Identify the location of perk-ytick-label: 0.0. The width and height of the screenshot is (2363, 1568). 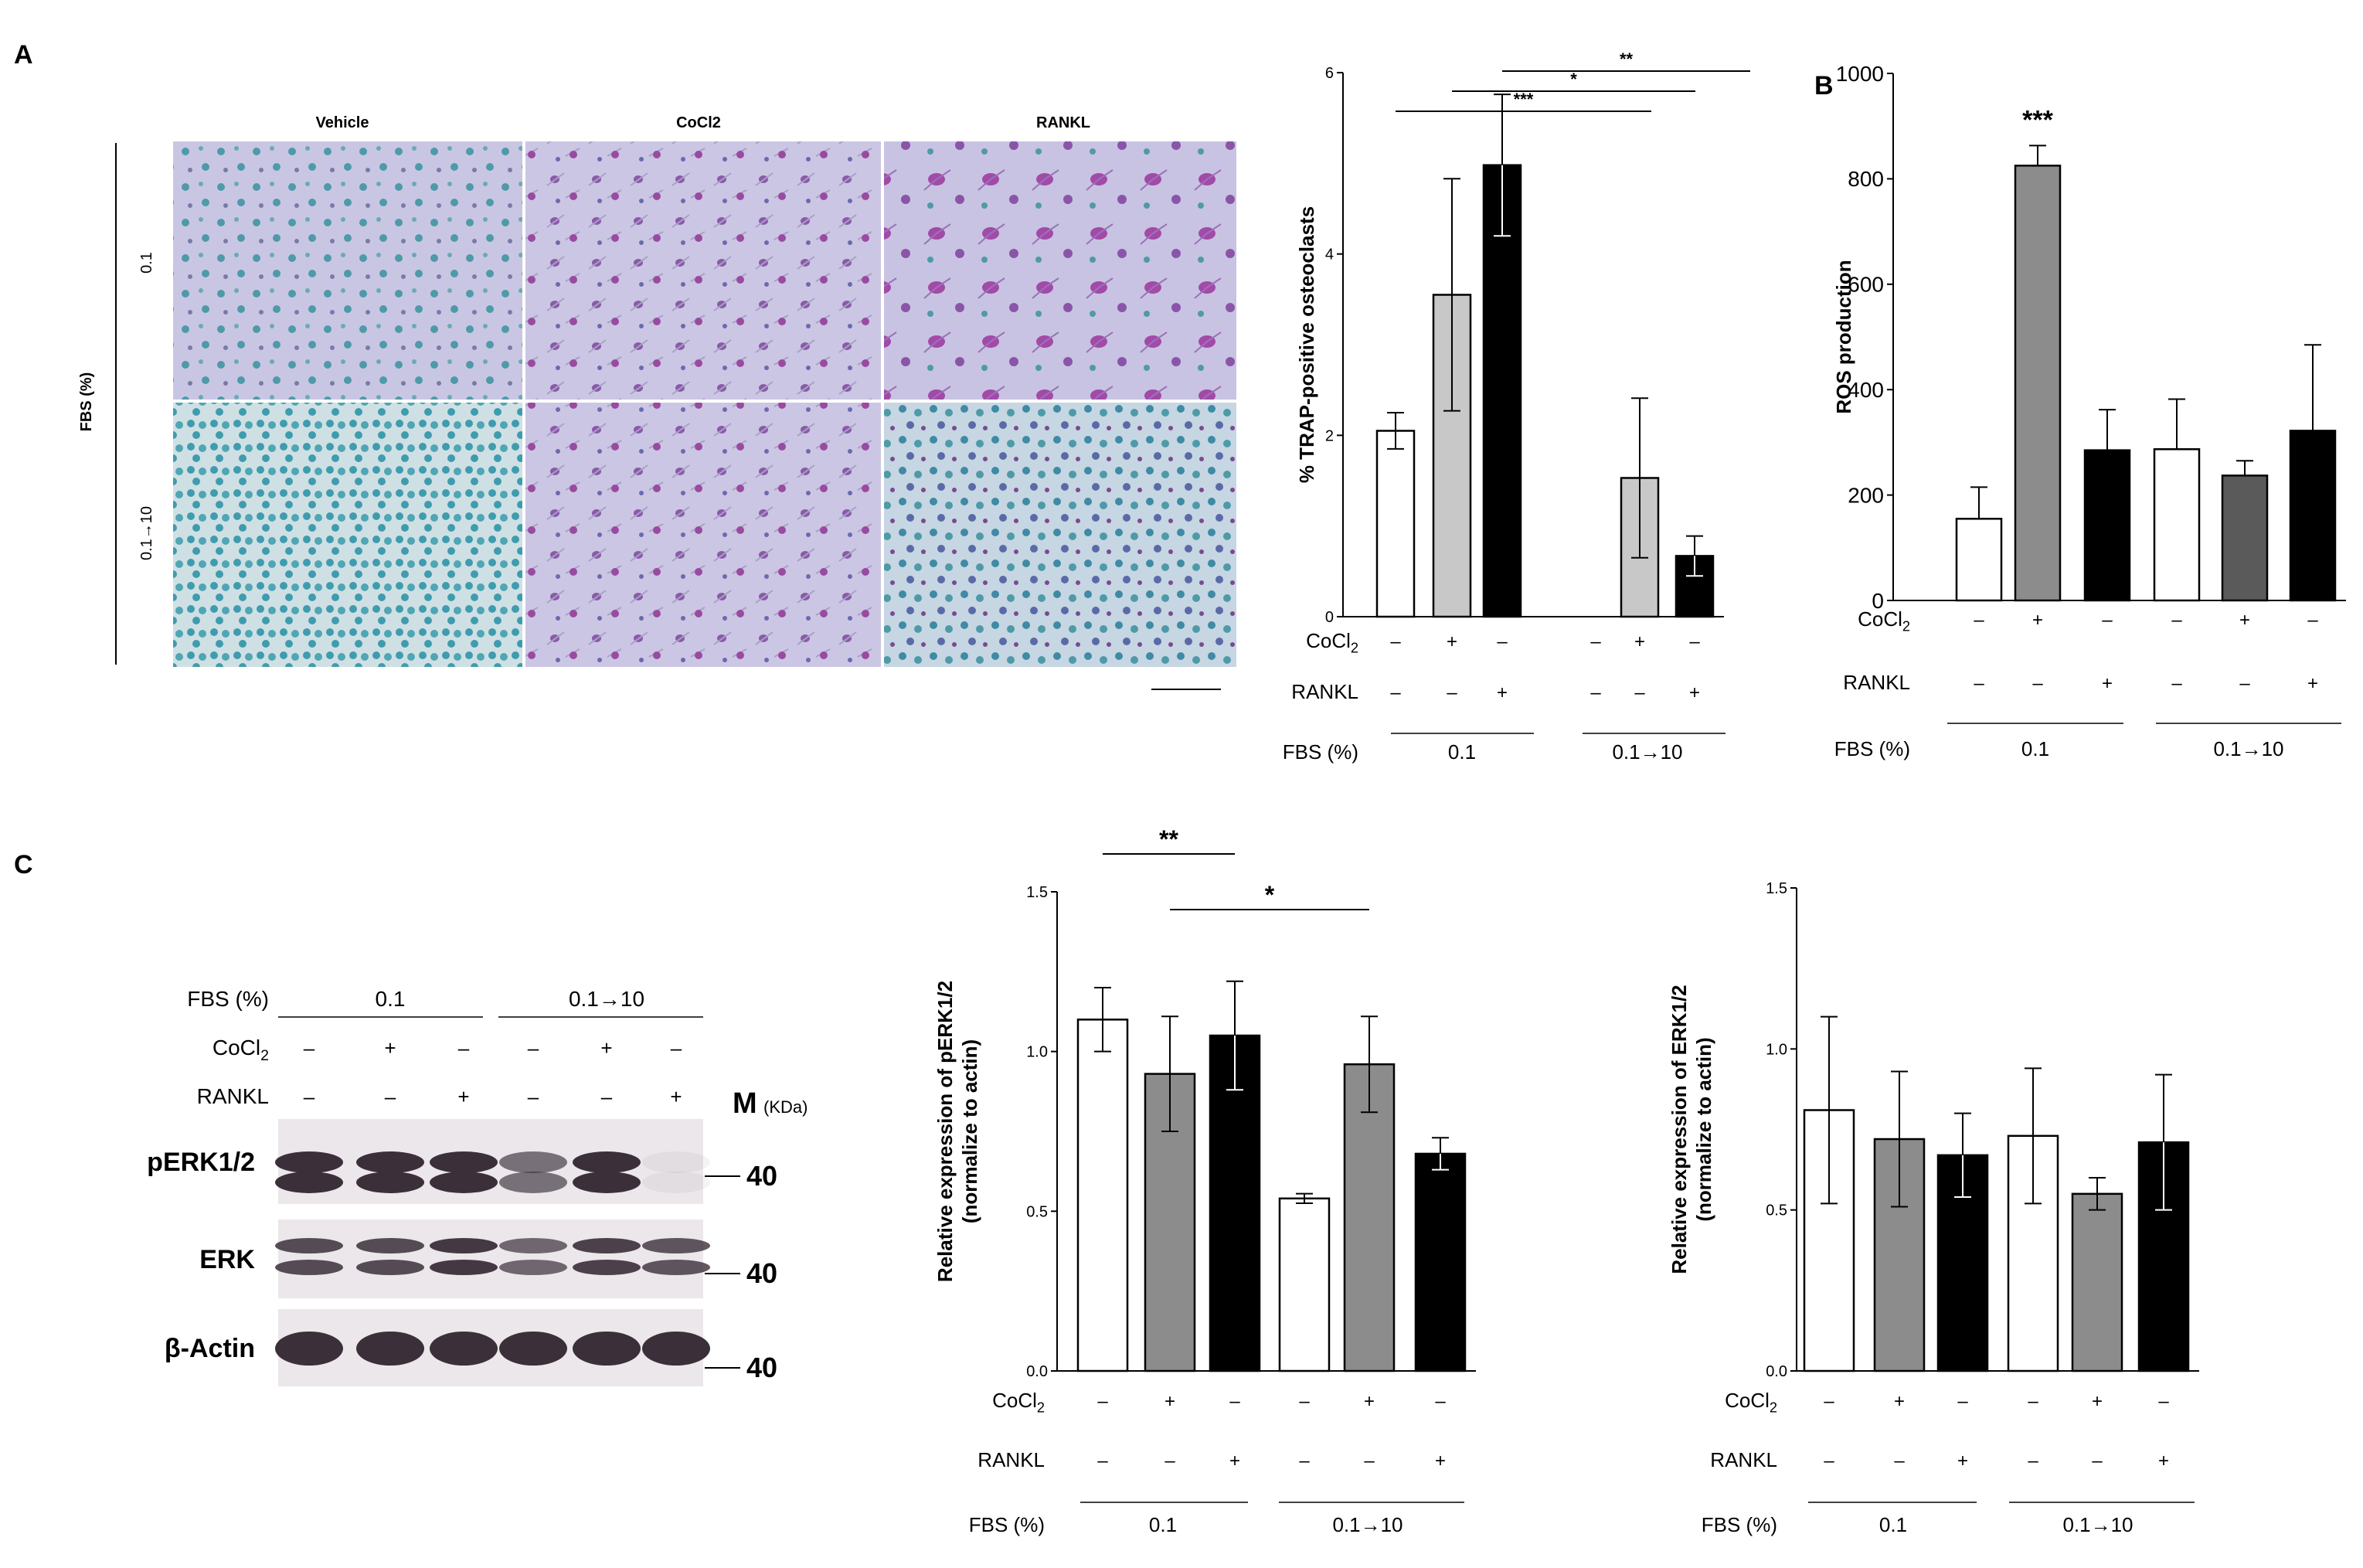
(1037, 1371).